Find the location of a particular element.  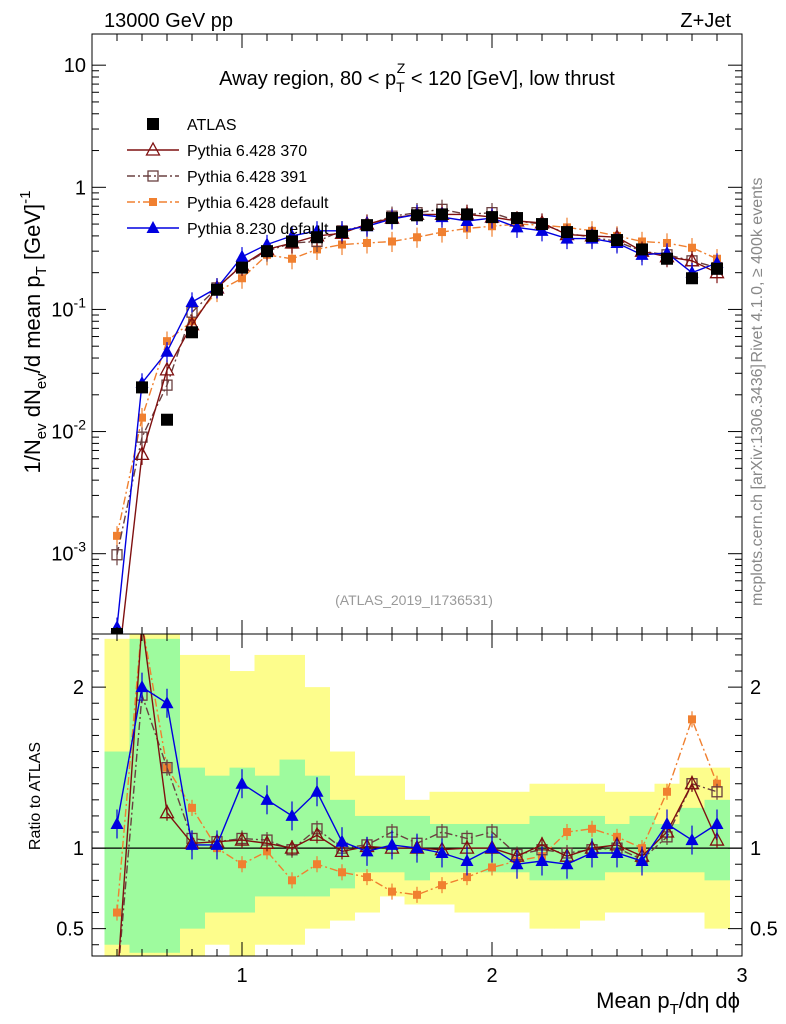

x-tick-label: 2 is located at coordinates (491, 976).